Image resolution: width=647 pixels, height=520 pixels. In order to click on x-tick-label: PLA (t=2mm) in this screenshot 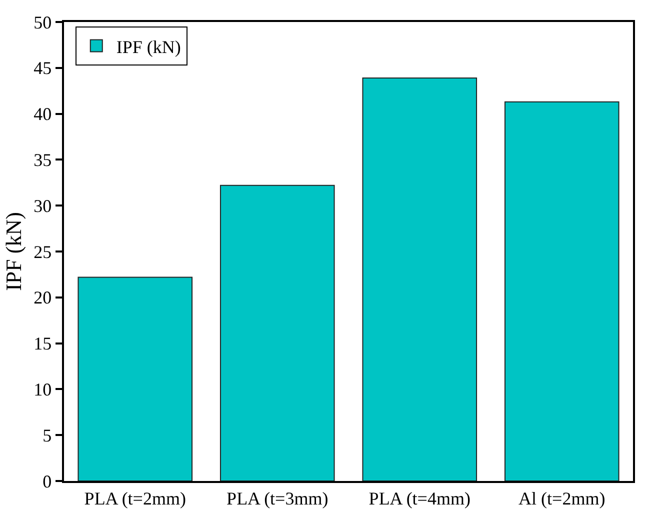, I will do `click(135, 498)`.